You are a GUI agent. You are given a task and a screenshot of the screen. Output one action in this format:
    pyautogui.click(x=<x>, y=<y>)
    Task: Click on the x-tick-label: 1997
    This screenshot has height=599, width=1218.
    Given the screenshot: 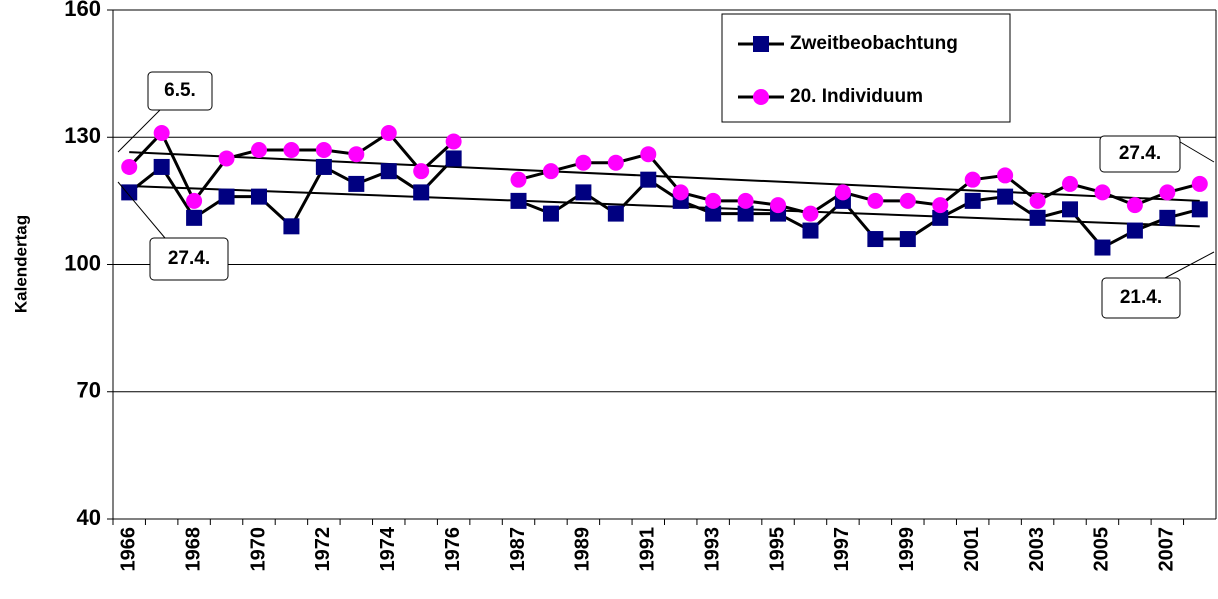 What is the action you would take?
    pyautogui.click(x=842, y=549)
    